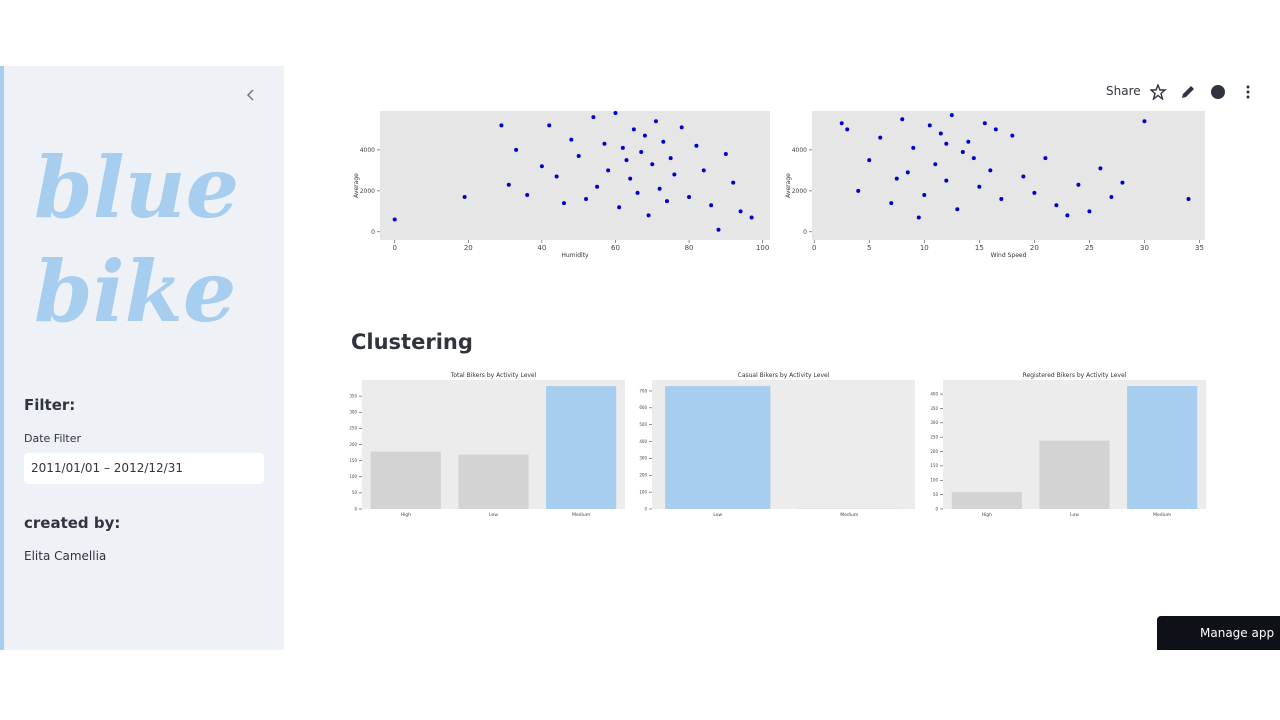  What do you see at coordinates (1123, 91) in the screenshot?
I see `share-button: Share` at bounding box center [1123, 91].